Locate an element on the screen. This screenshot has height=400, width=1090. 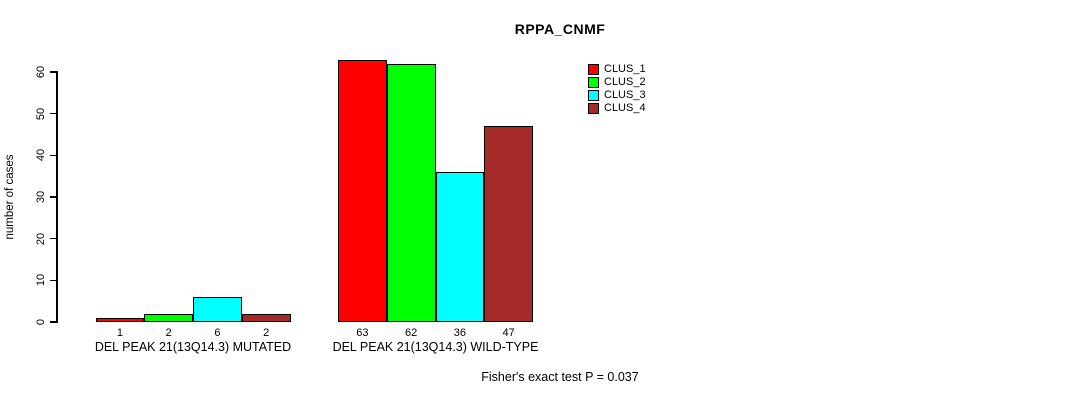
chart-title: RPPA_CNMF is located at coordinates (560, 29).